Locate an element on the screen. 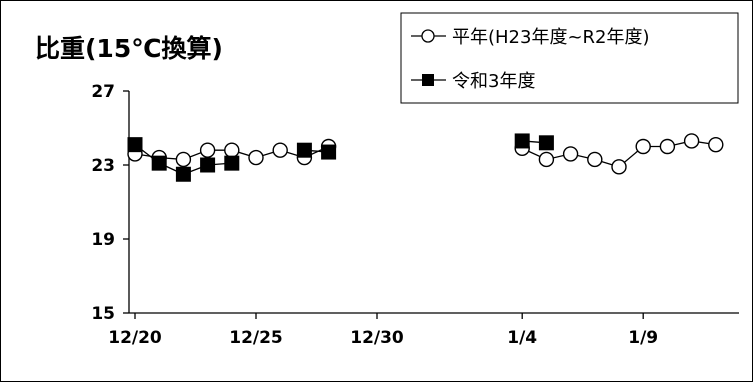  legend-open-circle-marker is located at coordinates (428, 36).